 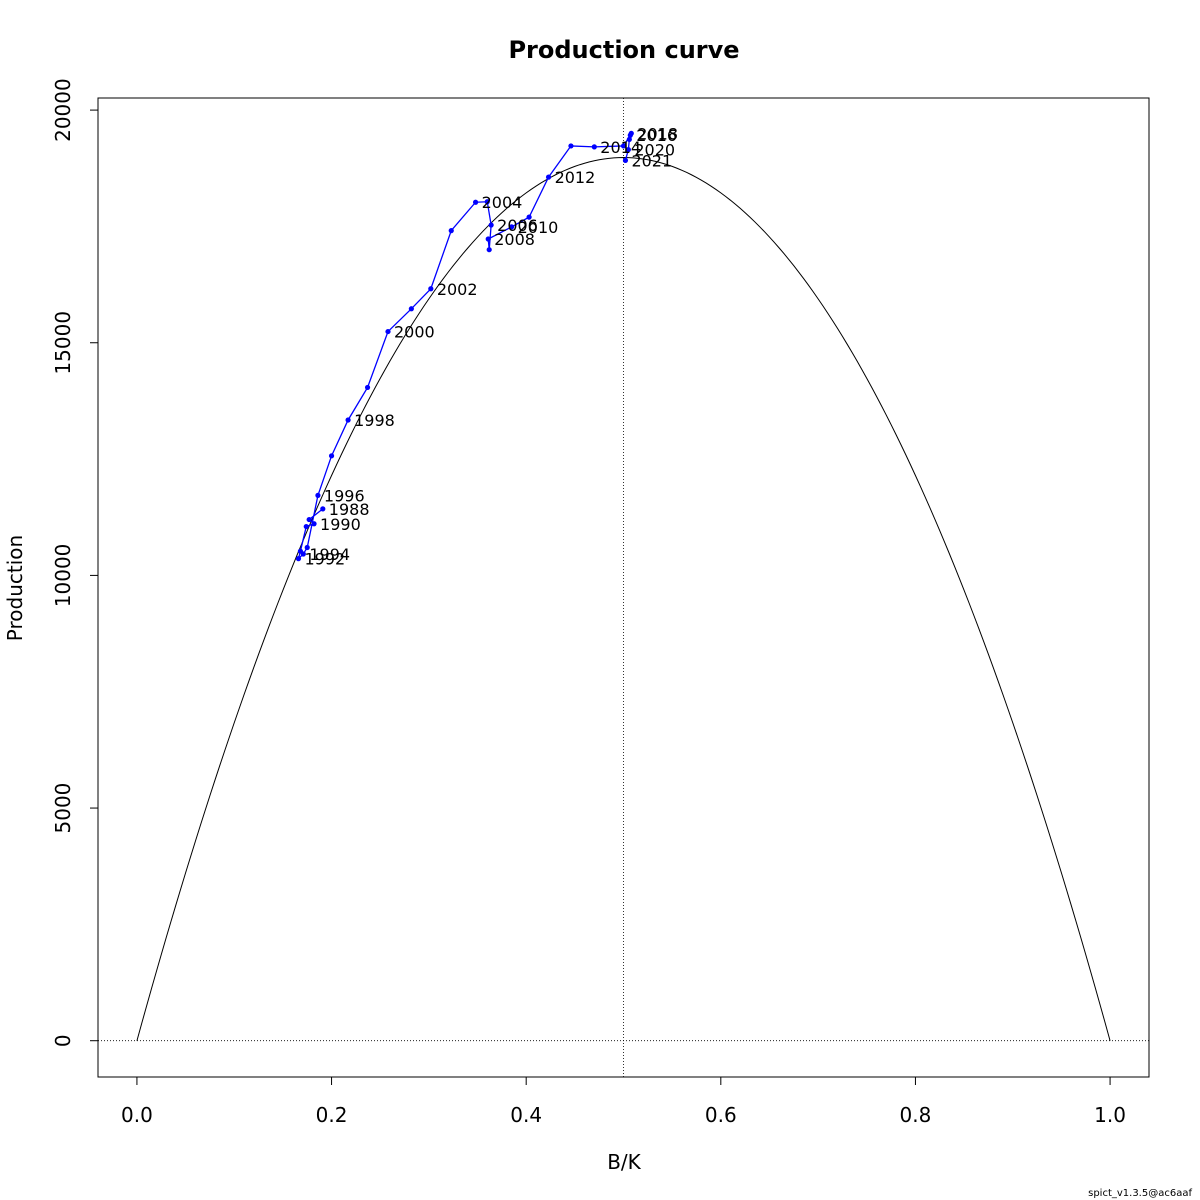 What do you see at coordinates (721, 1115) in the screenshot?
I see `x-tick-label: 0.6` at bounding box center [721, 1115].